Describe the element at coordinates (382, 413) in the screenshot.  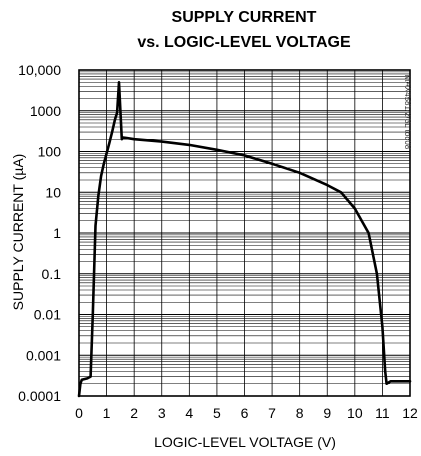
I see `x-tick-label: 11` at that location.